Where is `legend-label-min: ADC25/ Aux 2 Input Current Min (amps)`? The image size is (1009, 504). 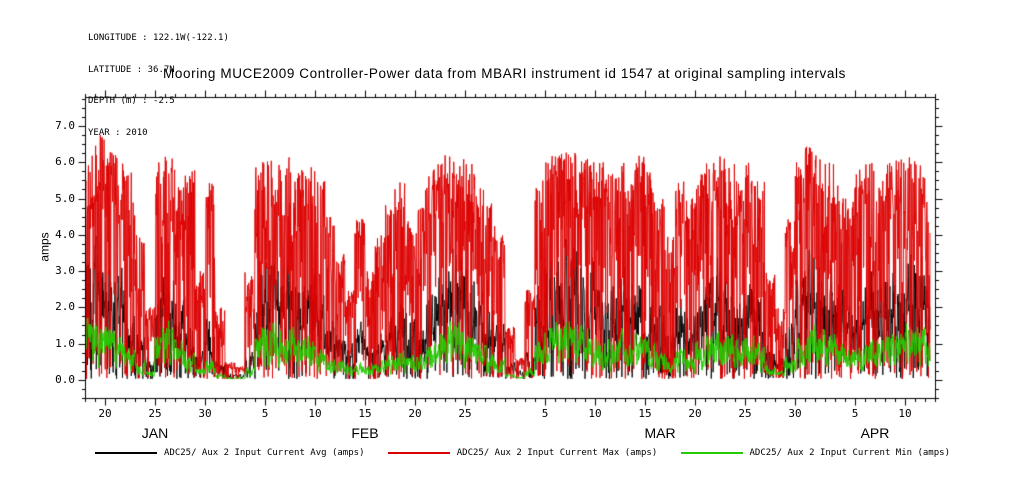
legend-label-min: ADC25/ Aux 2 Input Current Min (amps) is located at coordinates (849, 453).